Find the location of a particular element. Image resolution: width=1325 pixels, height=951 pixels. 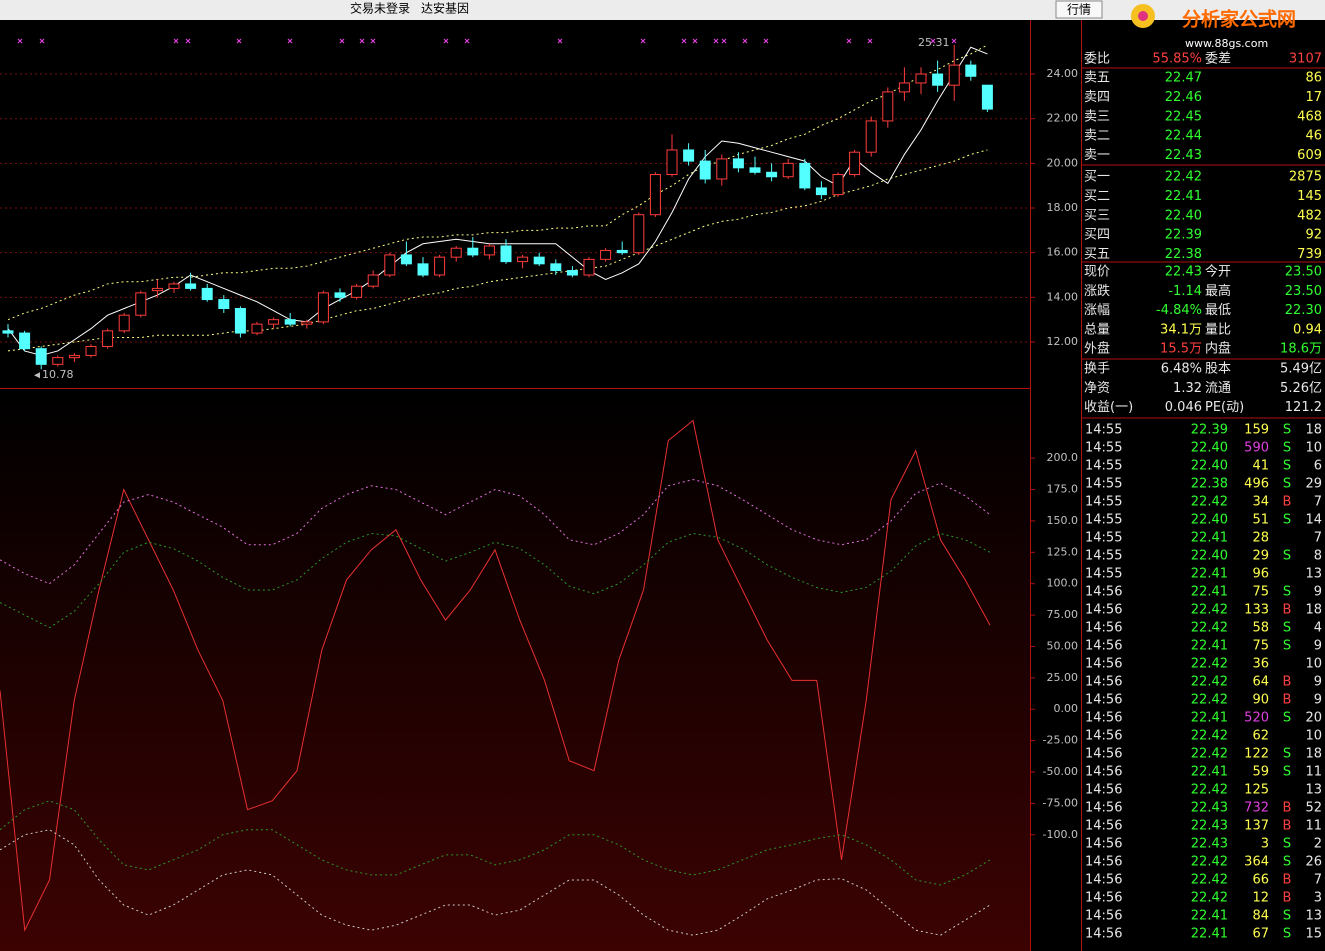

panel-text: 13 is located at coordinates (1313, 574).